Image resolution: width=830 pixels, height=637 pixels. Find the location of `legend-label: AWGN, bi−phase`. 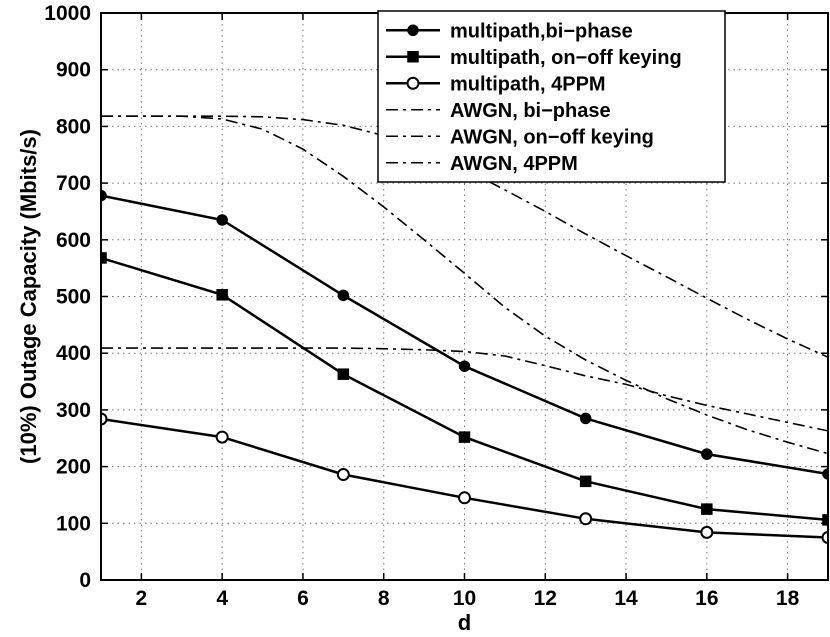

legend-label: AWGN, bi−phase is located at coordinates (530, 111).